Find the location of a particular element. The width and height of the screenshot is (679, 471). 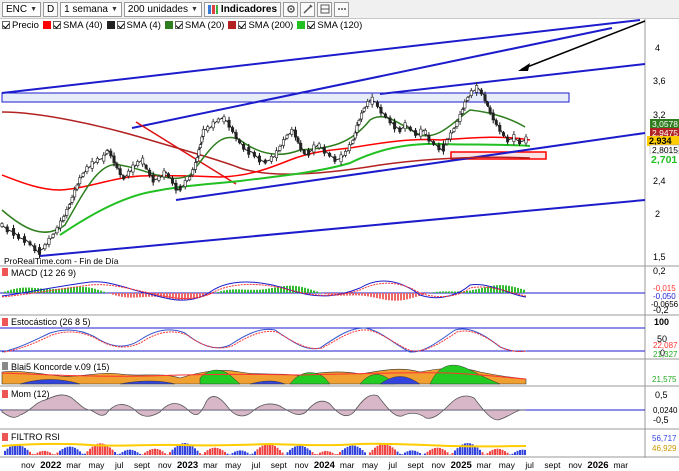

symbol-selector: ENC ▼ is located at coordinates (22, 9).